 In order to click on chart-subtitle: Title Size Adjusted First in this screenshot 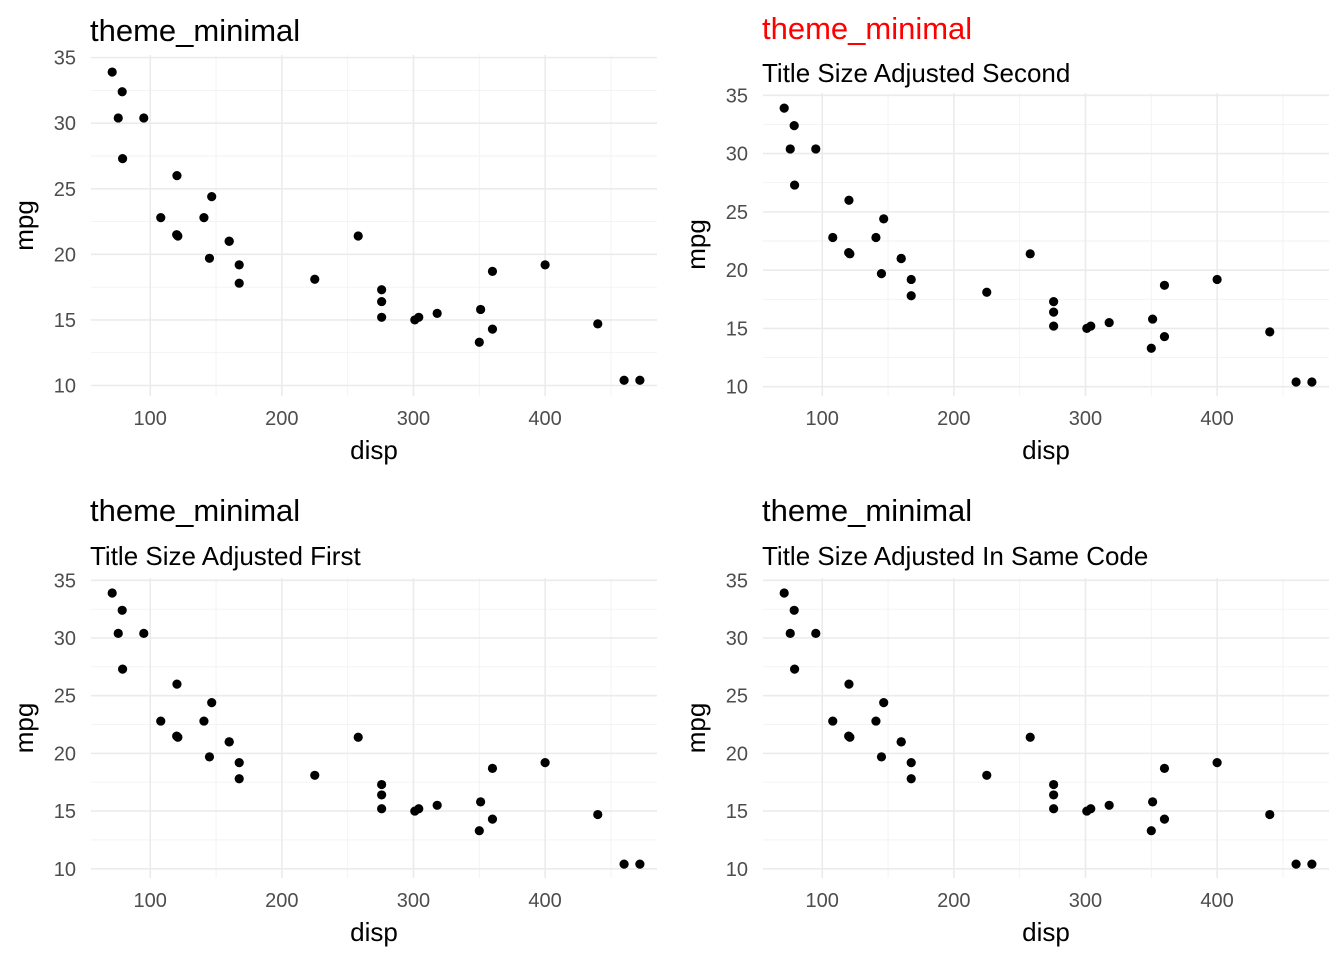, I will do `click(225, 556)`.